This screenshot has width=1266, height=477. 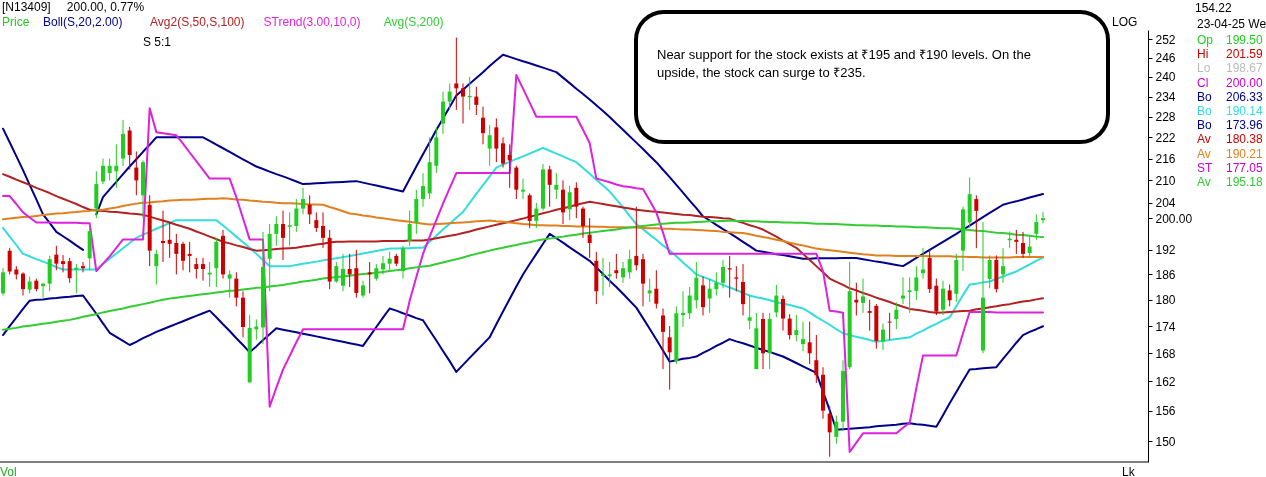 I want to click on y-tick-label: 168, so click(x=1165, y=353).